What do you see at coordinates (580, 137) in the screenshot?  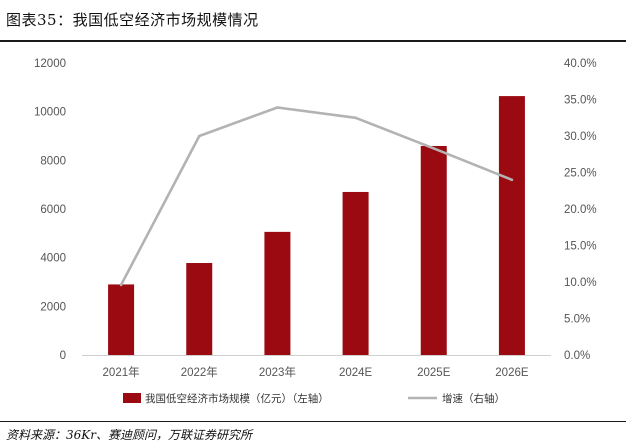 I see `y-right-tick-label: 30.0%` at bounding box center [580, 137].